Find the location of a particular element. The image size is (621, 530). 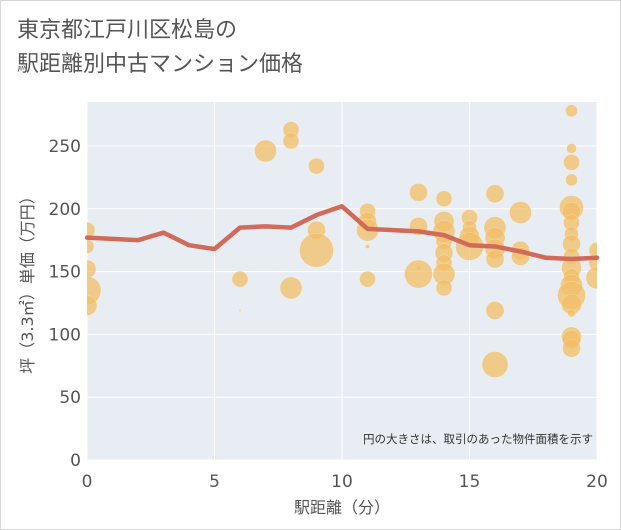

trend-line is located at coordinates (342, 233).